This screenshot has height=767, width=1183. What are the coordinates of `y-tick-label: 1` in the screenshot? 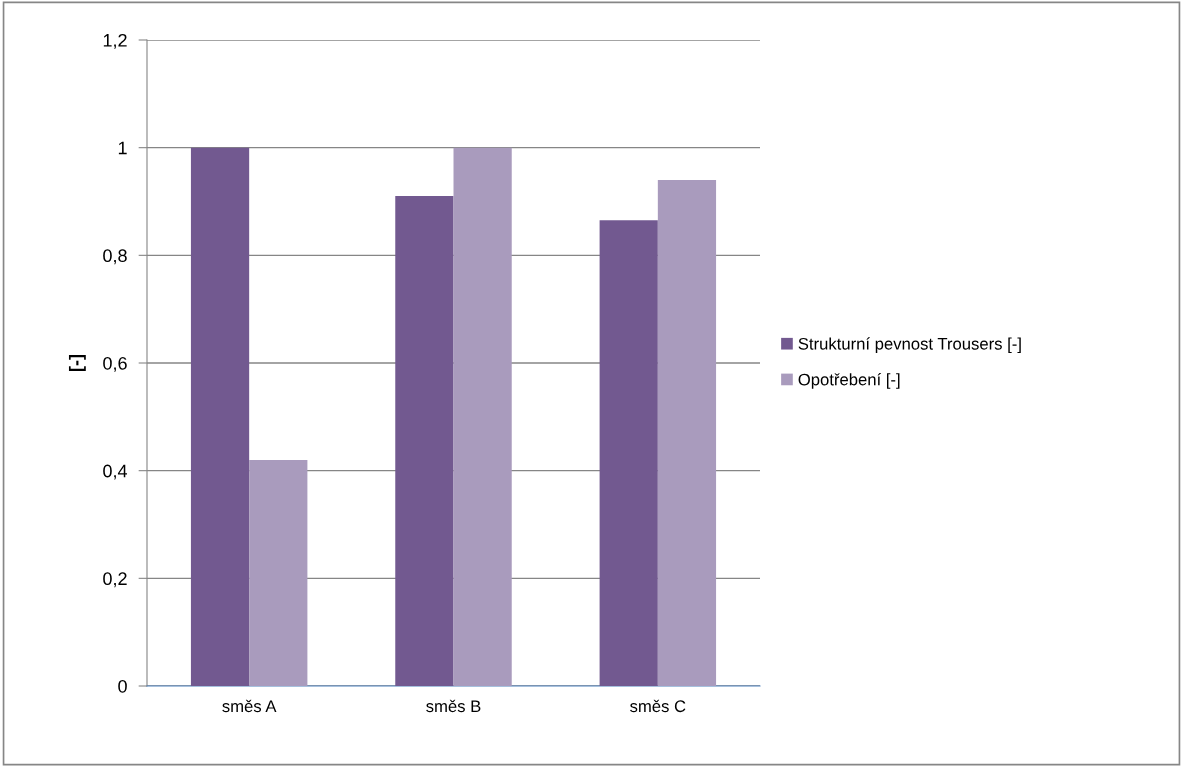 It's located at (122, 148).